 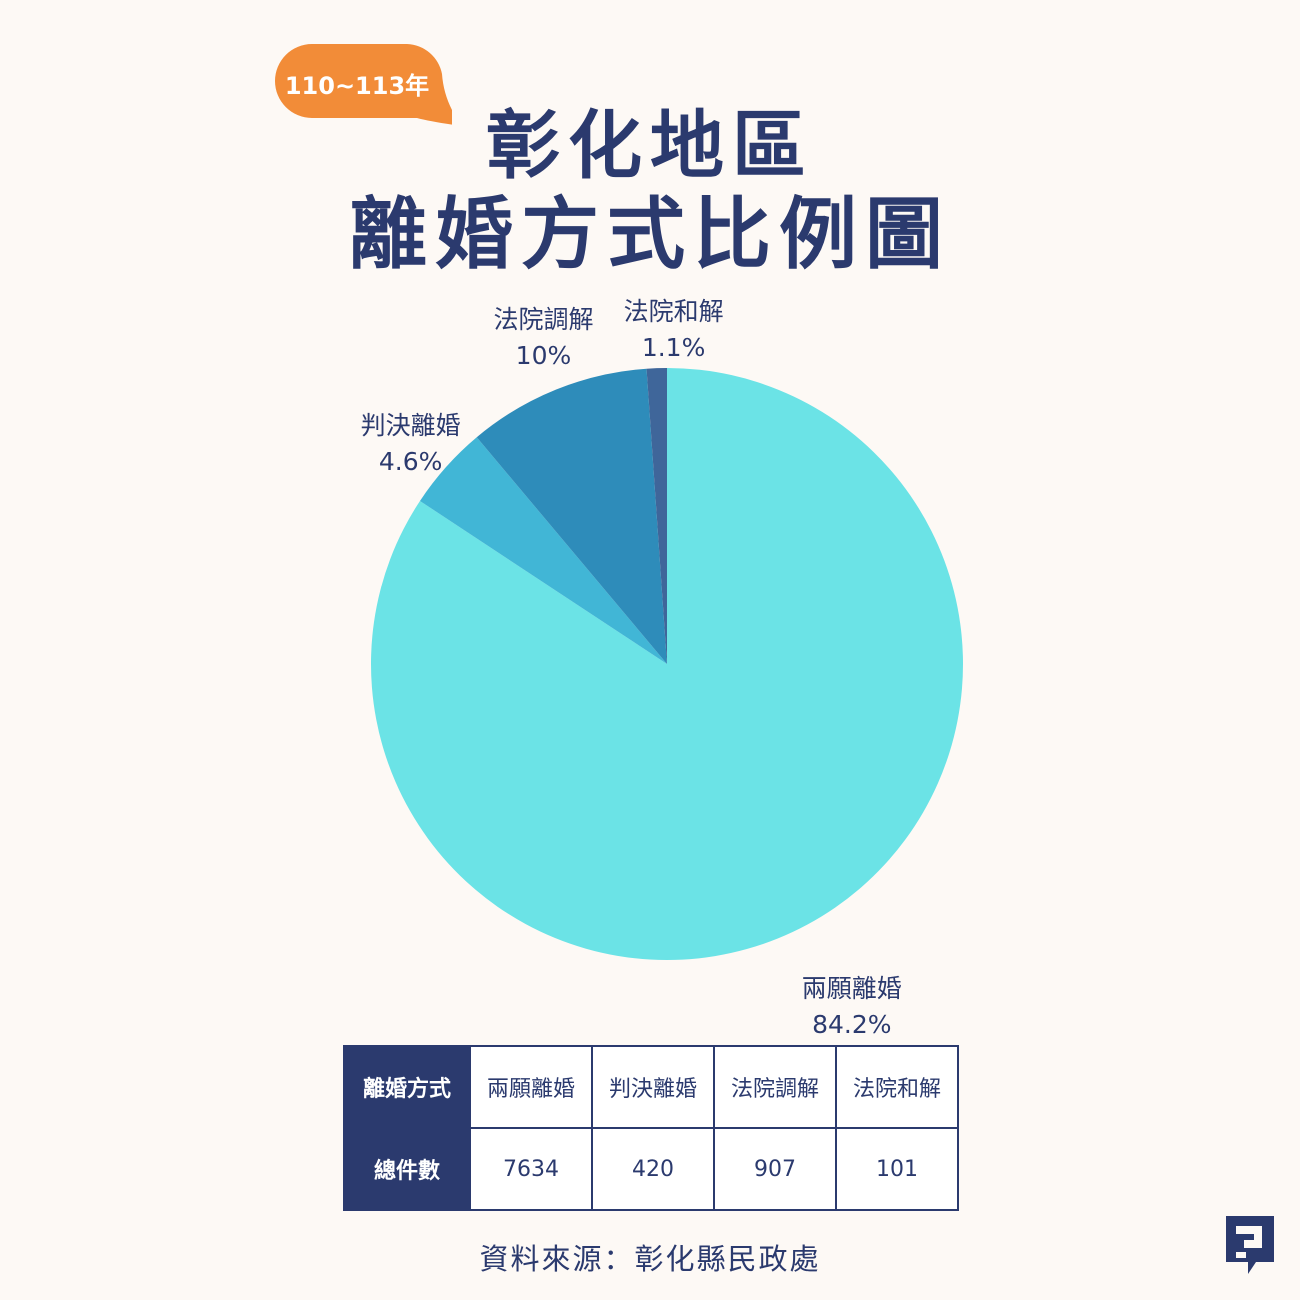 I want to click on slice-label-value: 4.6%, so click(x=410, y=462).